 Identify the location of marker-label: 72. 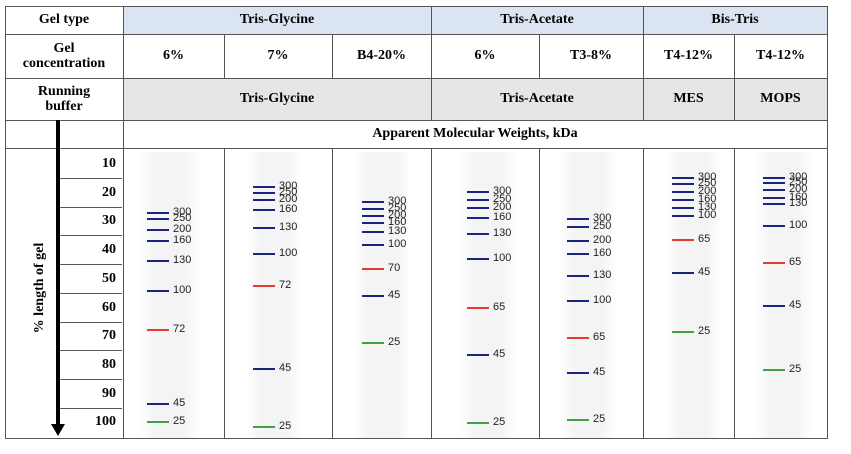
(179, 329).